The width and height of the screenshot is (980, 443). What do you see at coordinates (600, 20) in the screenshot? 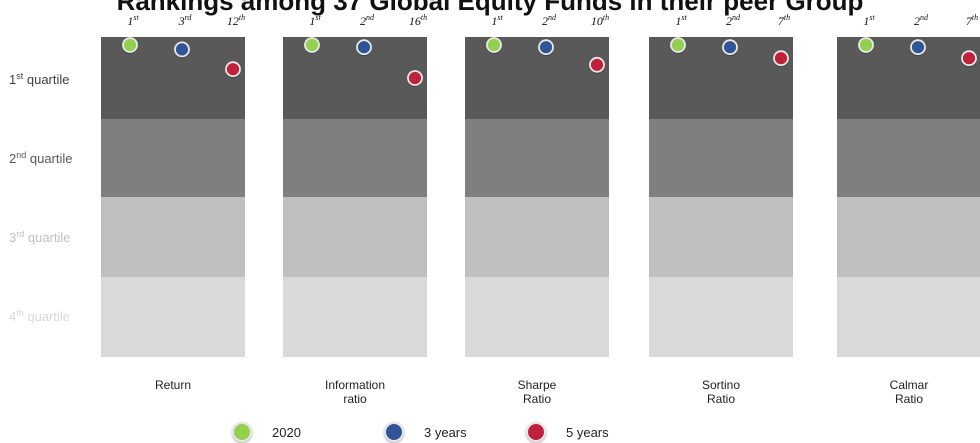
I see `rank-label: 10th` at bounding box center [600, 20].